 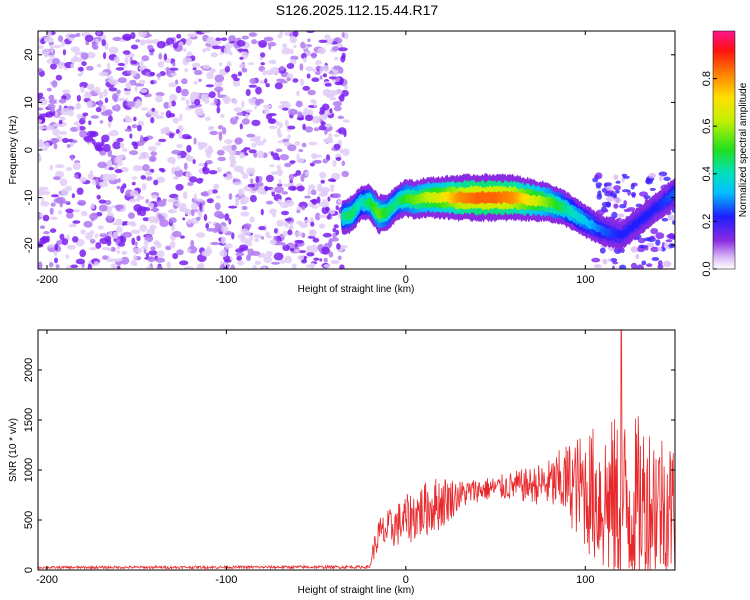 I want to click on spectrogram-y-label: Frequency (Hz), so click(x=13, y=150).